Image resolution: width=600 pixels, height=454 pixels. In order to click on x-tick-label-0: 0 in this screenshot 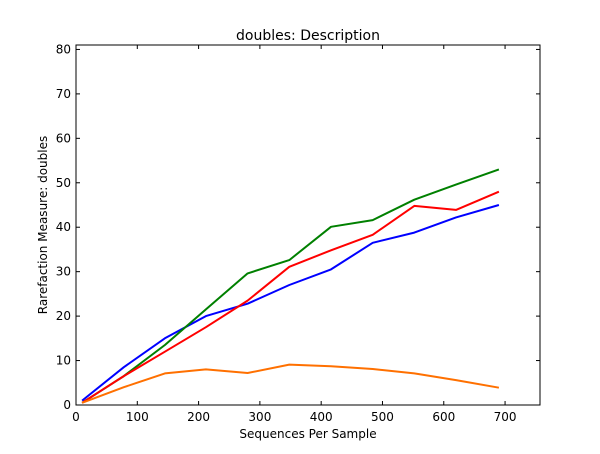, I will do `click(76, 417)`.